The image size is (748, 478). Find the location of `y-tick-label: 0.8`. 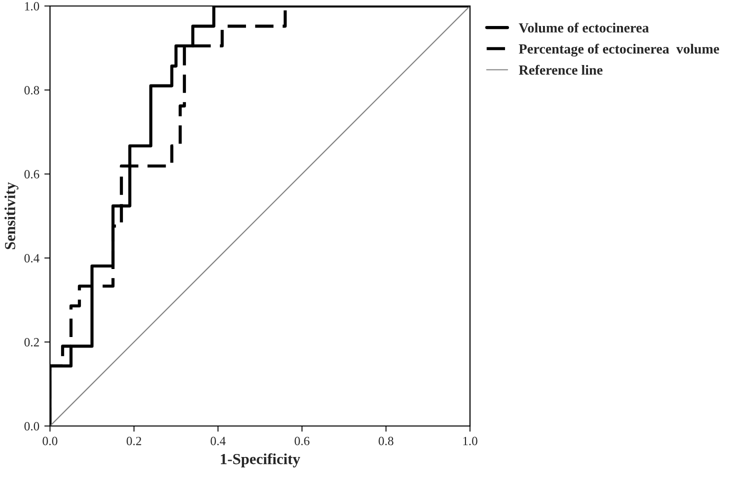

y-tick-label: 0.8 is located at coordinates (32, 90).